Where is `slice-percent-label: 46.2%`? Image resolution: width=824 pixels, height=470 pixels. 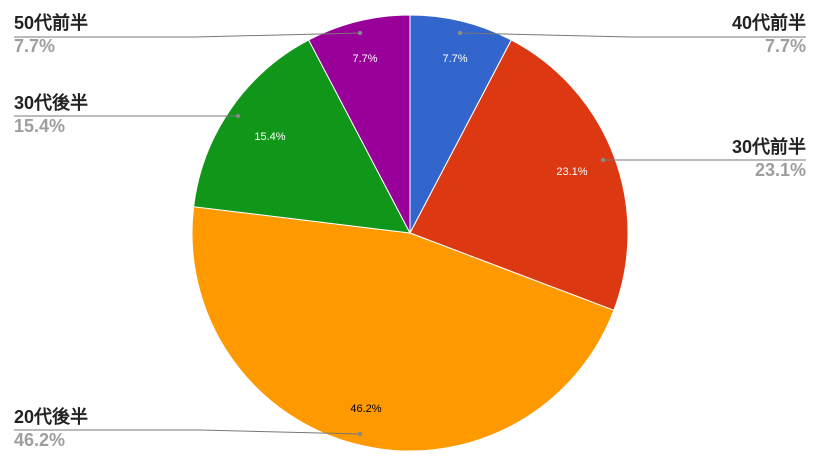 slice-percent-label: 46.2% is located at coordinates (39, 440).